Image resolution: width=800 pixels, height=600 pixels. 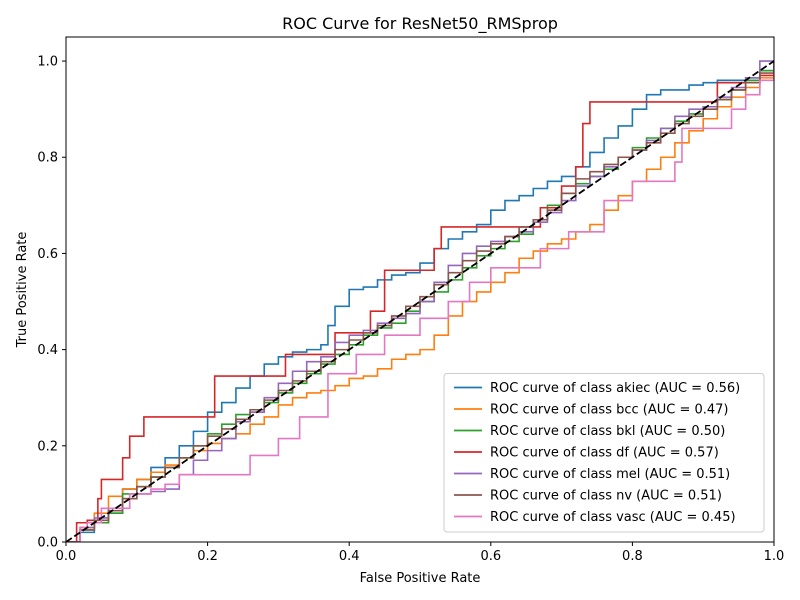 What do you see at coordinates (774, 556) in the screenshot?
I see `x-tick-label: 1.0` at bounding box center [774, 556].